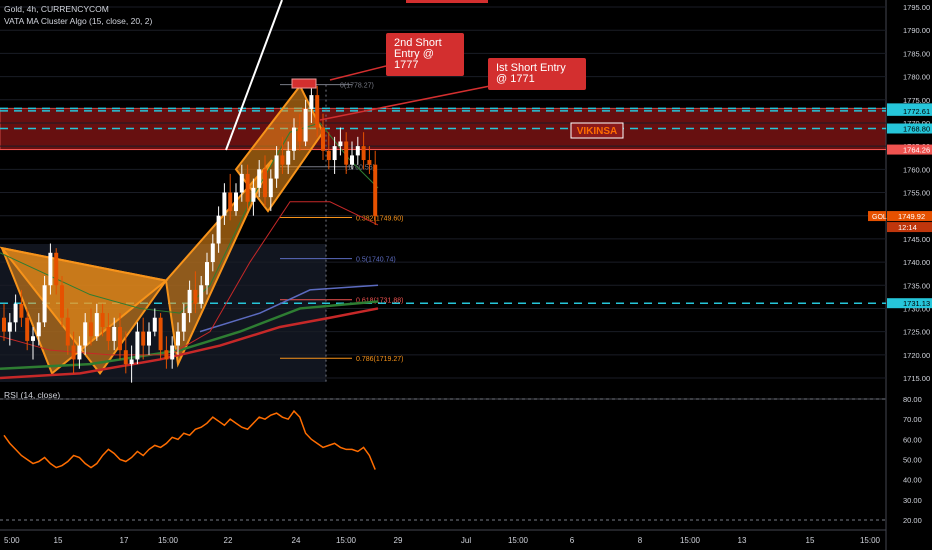 This screenshot has width=932, height=550. Describe the element at coordinates (289, 308) in the screenshot. I see `ma-purple` at that location.